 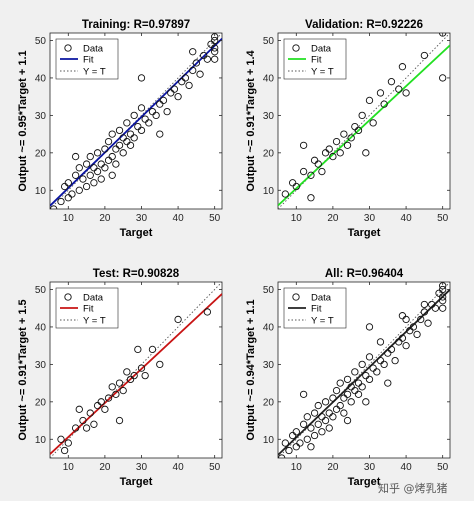 What do you see at coordinates (269, 402) in the screenshot?
I see `y-tick-label: 20` at bounding box center [269, 402].